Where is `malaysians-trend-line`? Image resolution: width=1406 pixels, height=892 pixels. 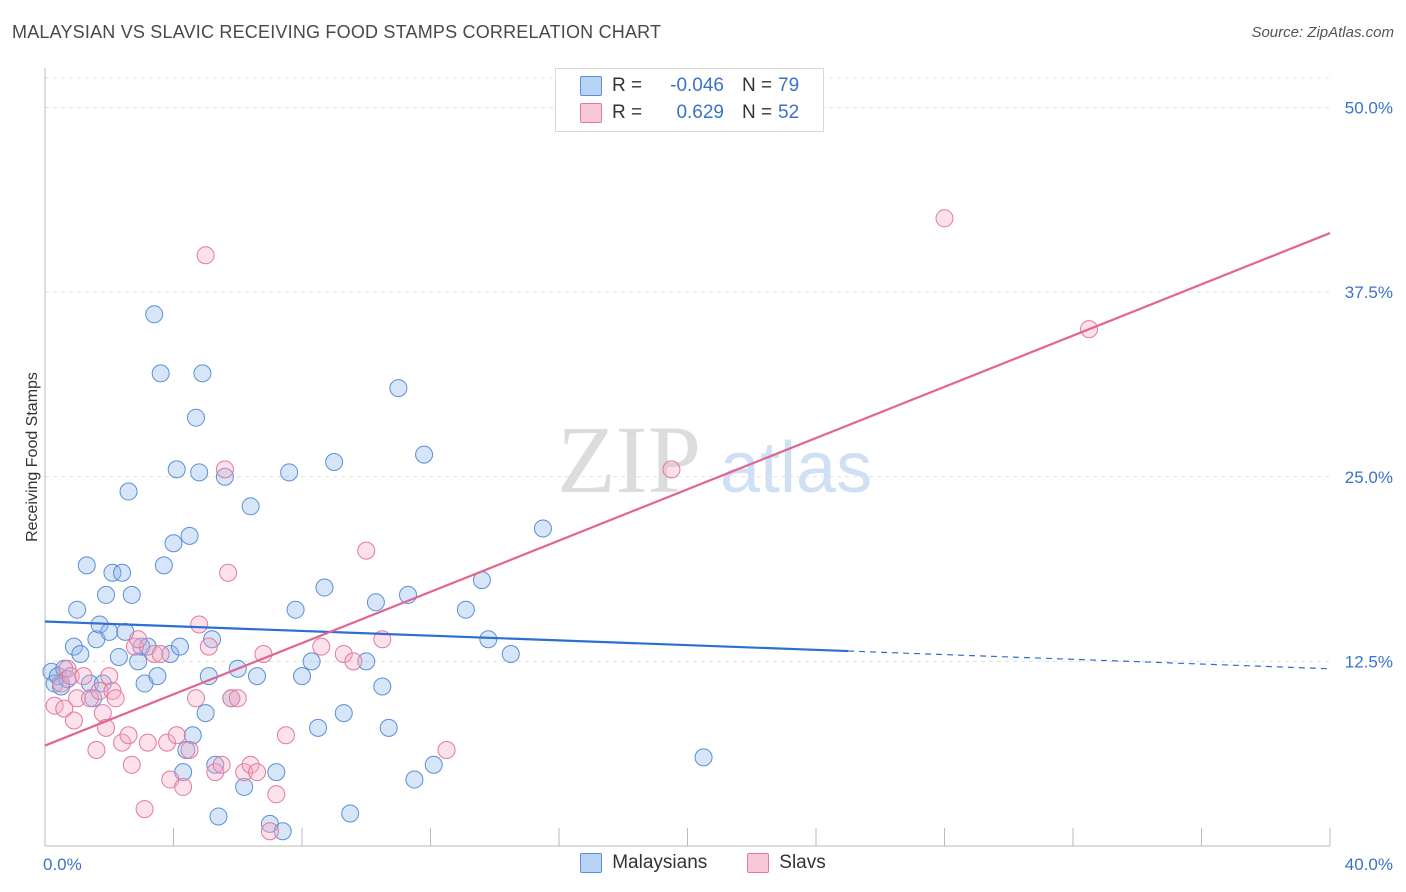 malaysians-trend-line is located at coordinates (446, 636).